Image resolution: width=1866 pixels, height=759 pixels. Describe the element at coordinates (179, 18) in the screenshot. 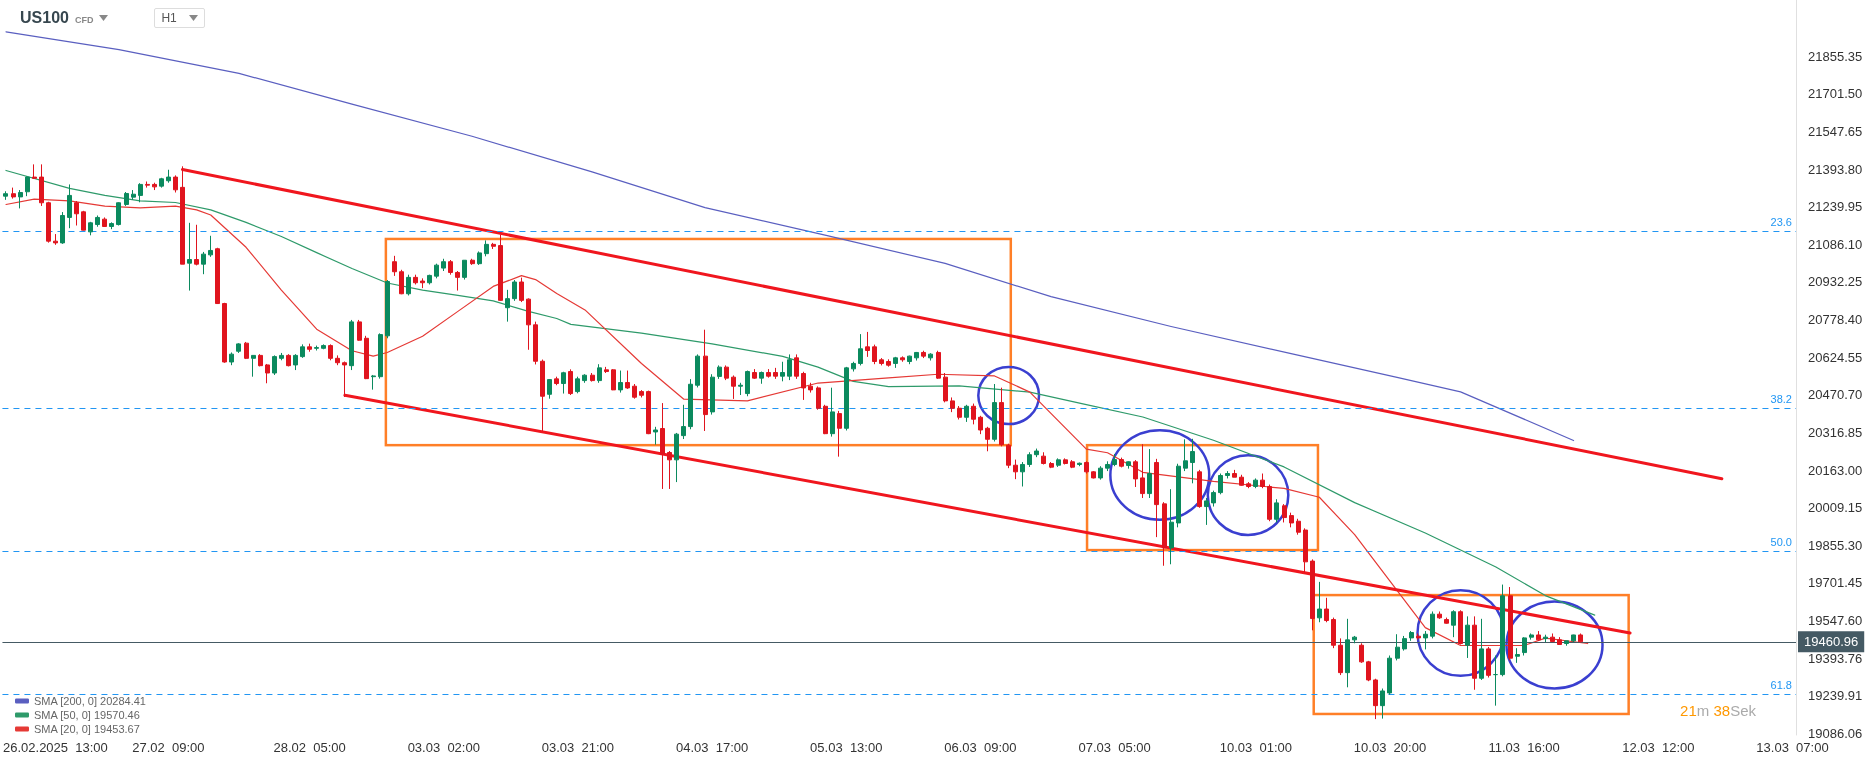

I see `timeframe-dropdown: H1` at that location.